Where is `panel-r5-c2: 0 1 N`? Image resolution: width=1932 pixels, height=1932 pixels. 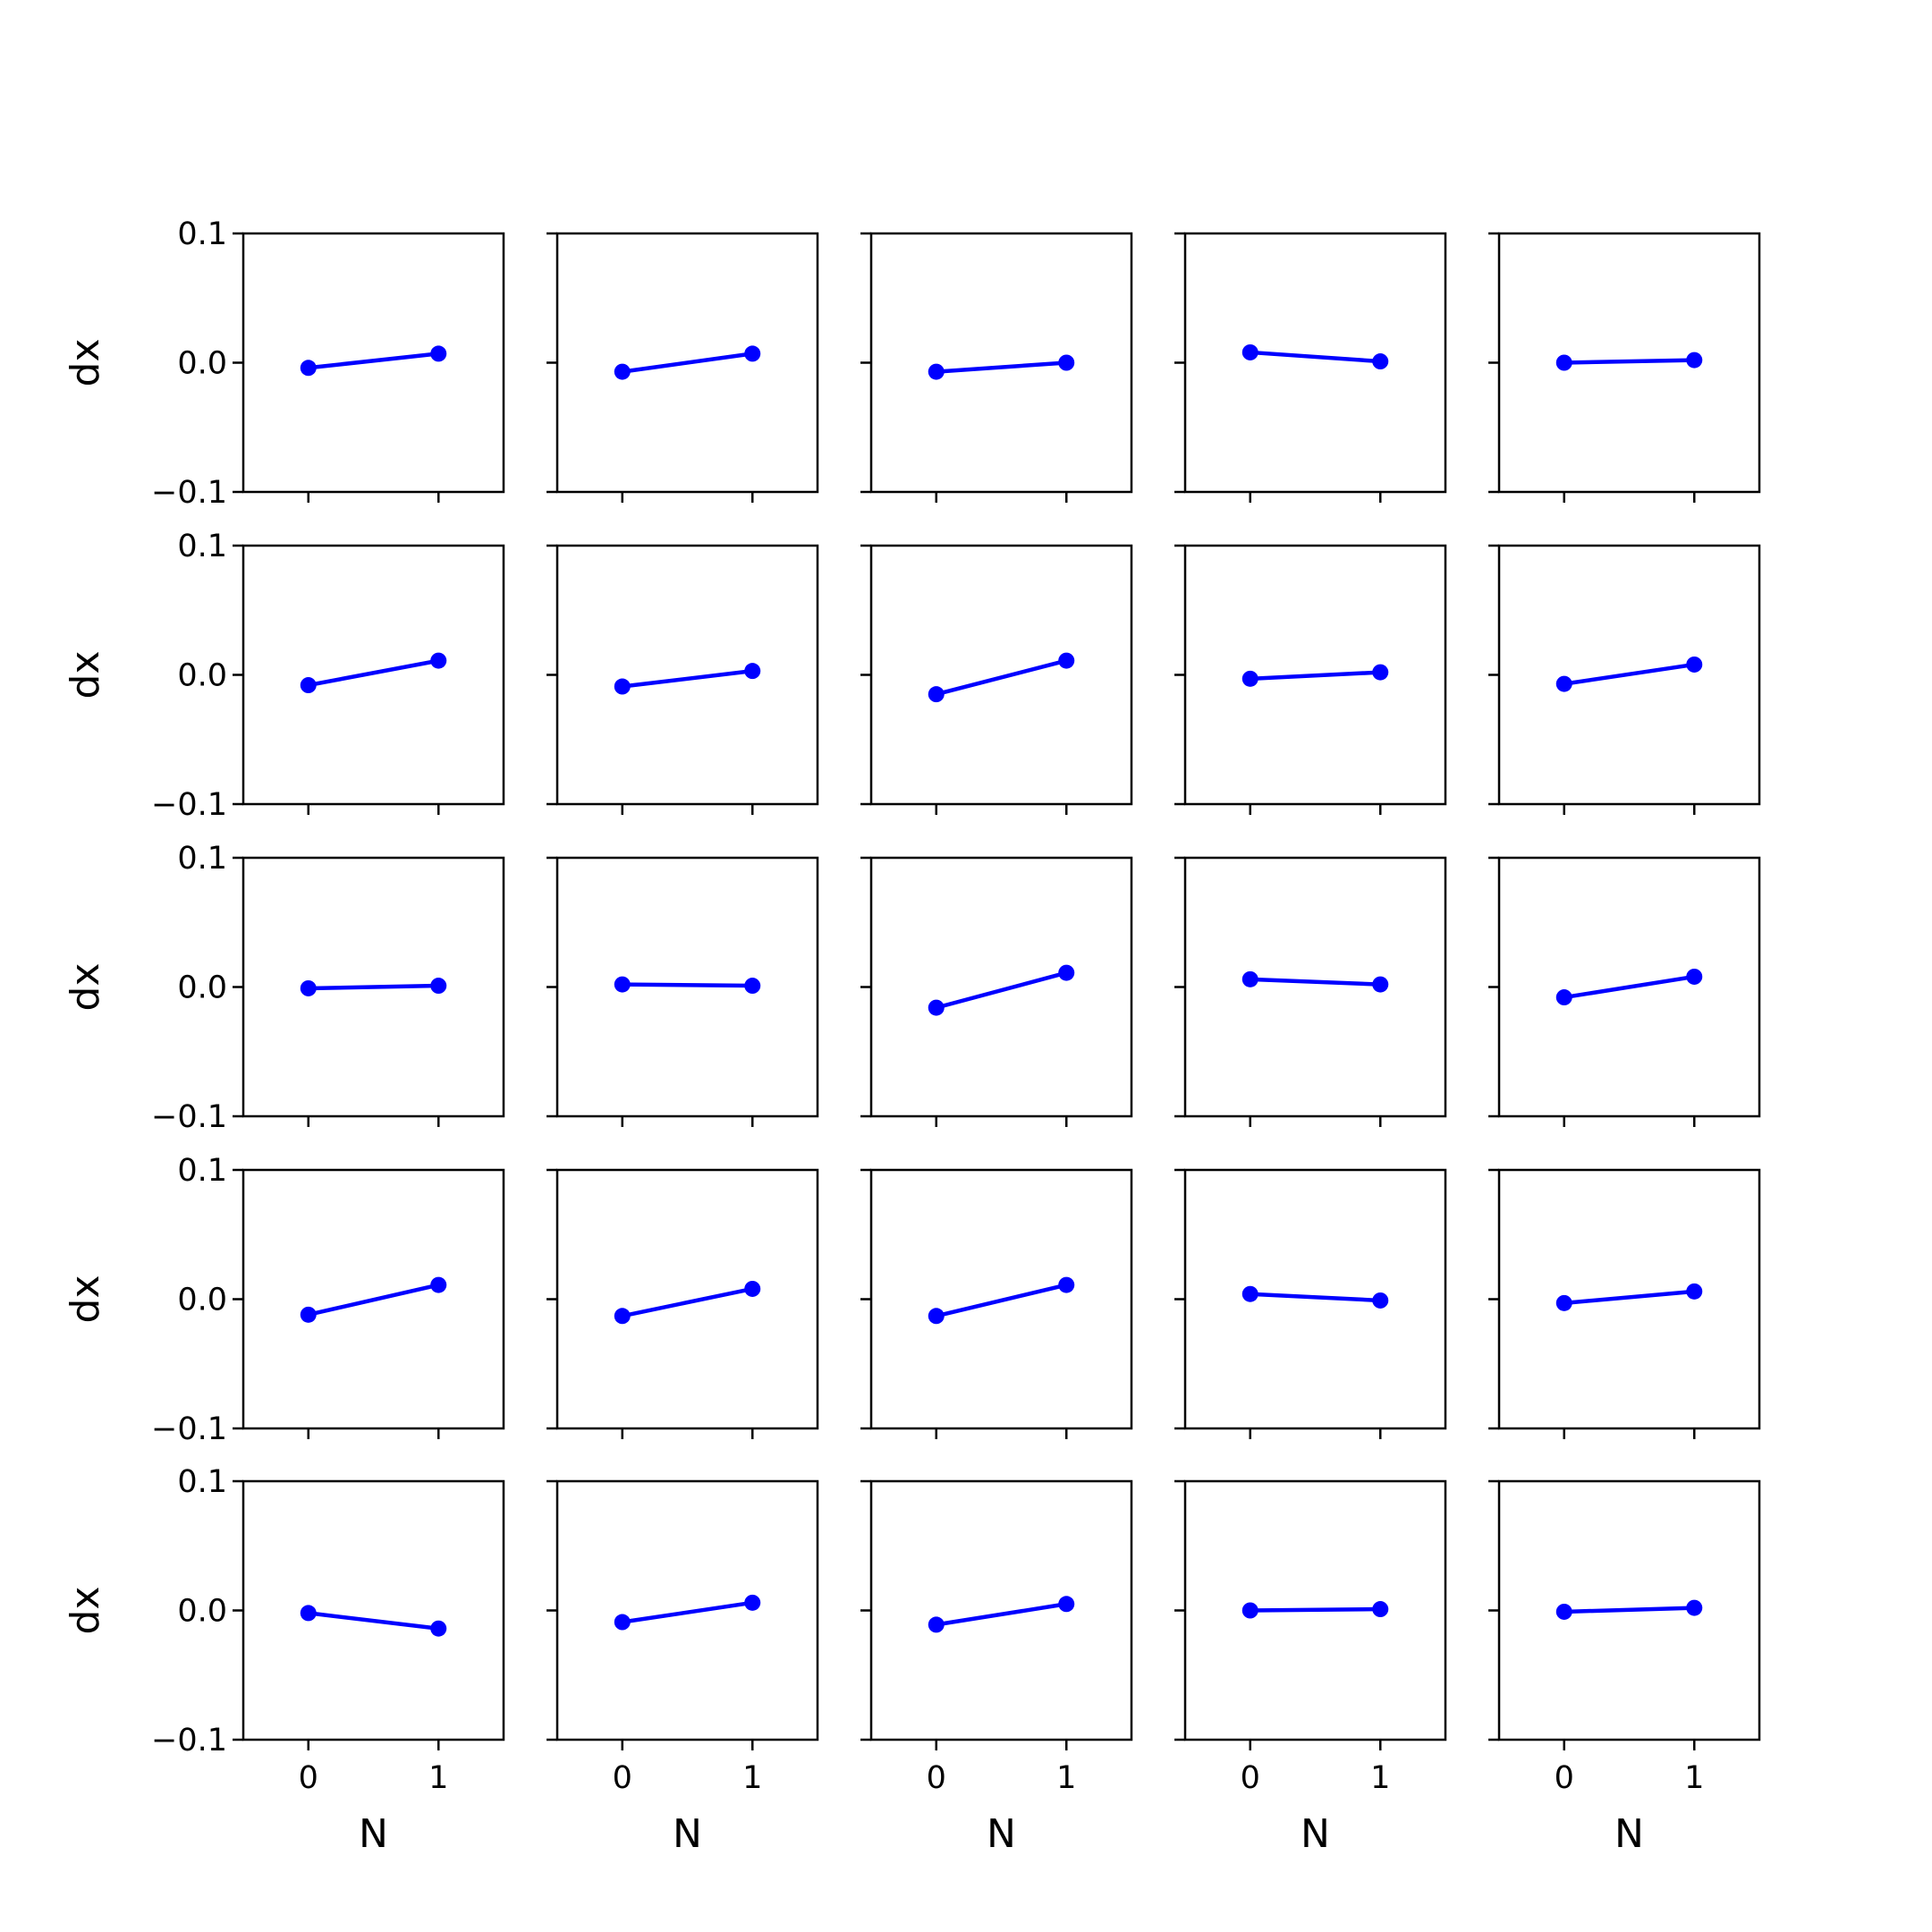
panel-r5-c2: 0 1 N is located at coordinates (683, 1668).